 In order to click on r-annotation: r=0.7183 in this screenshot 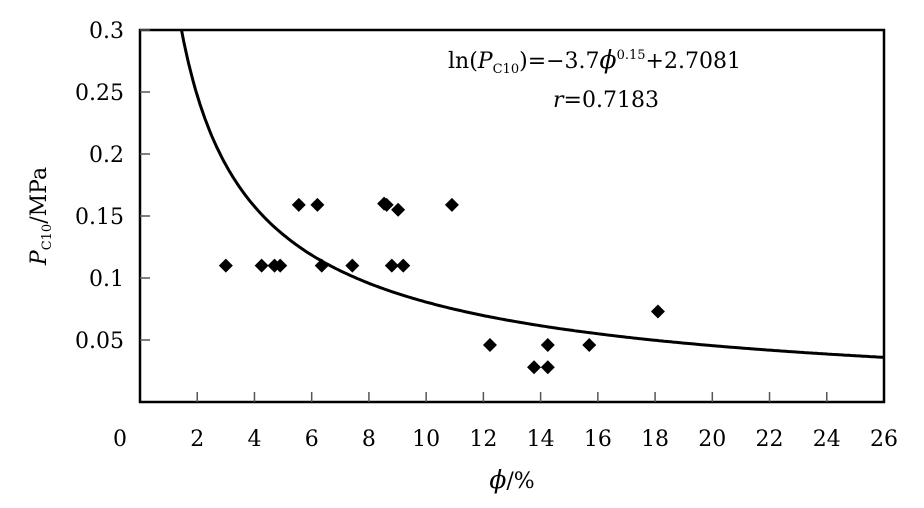, I will do `click(606, 100)`.